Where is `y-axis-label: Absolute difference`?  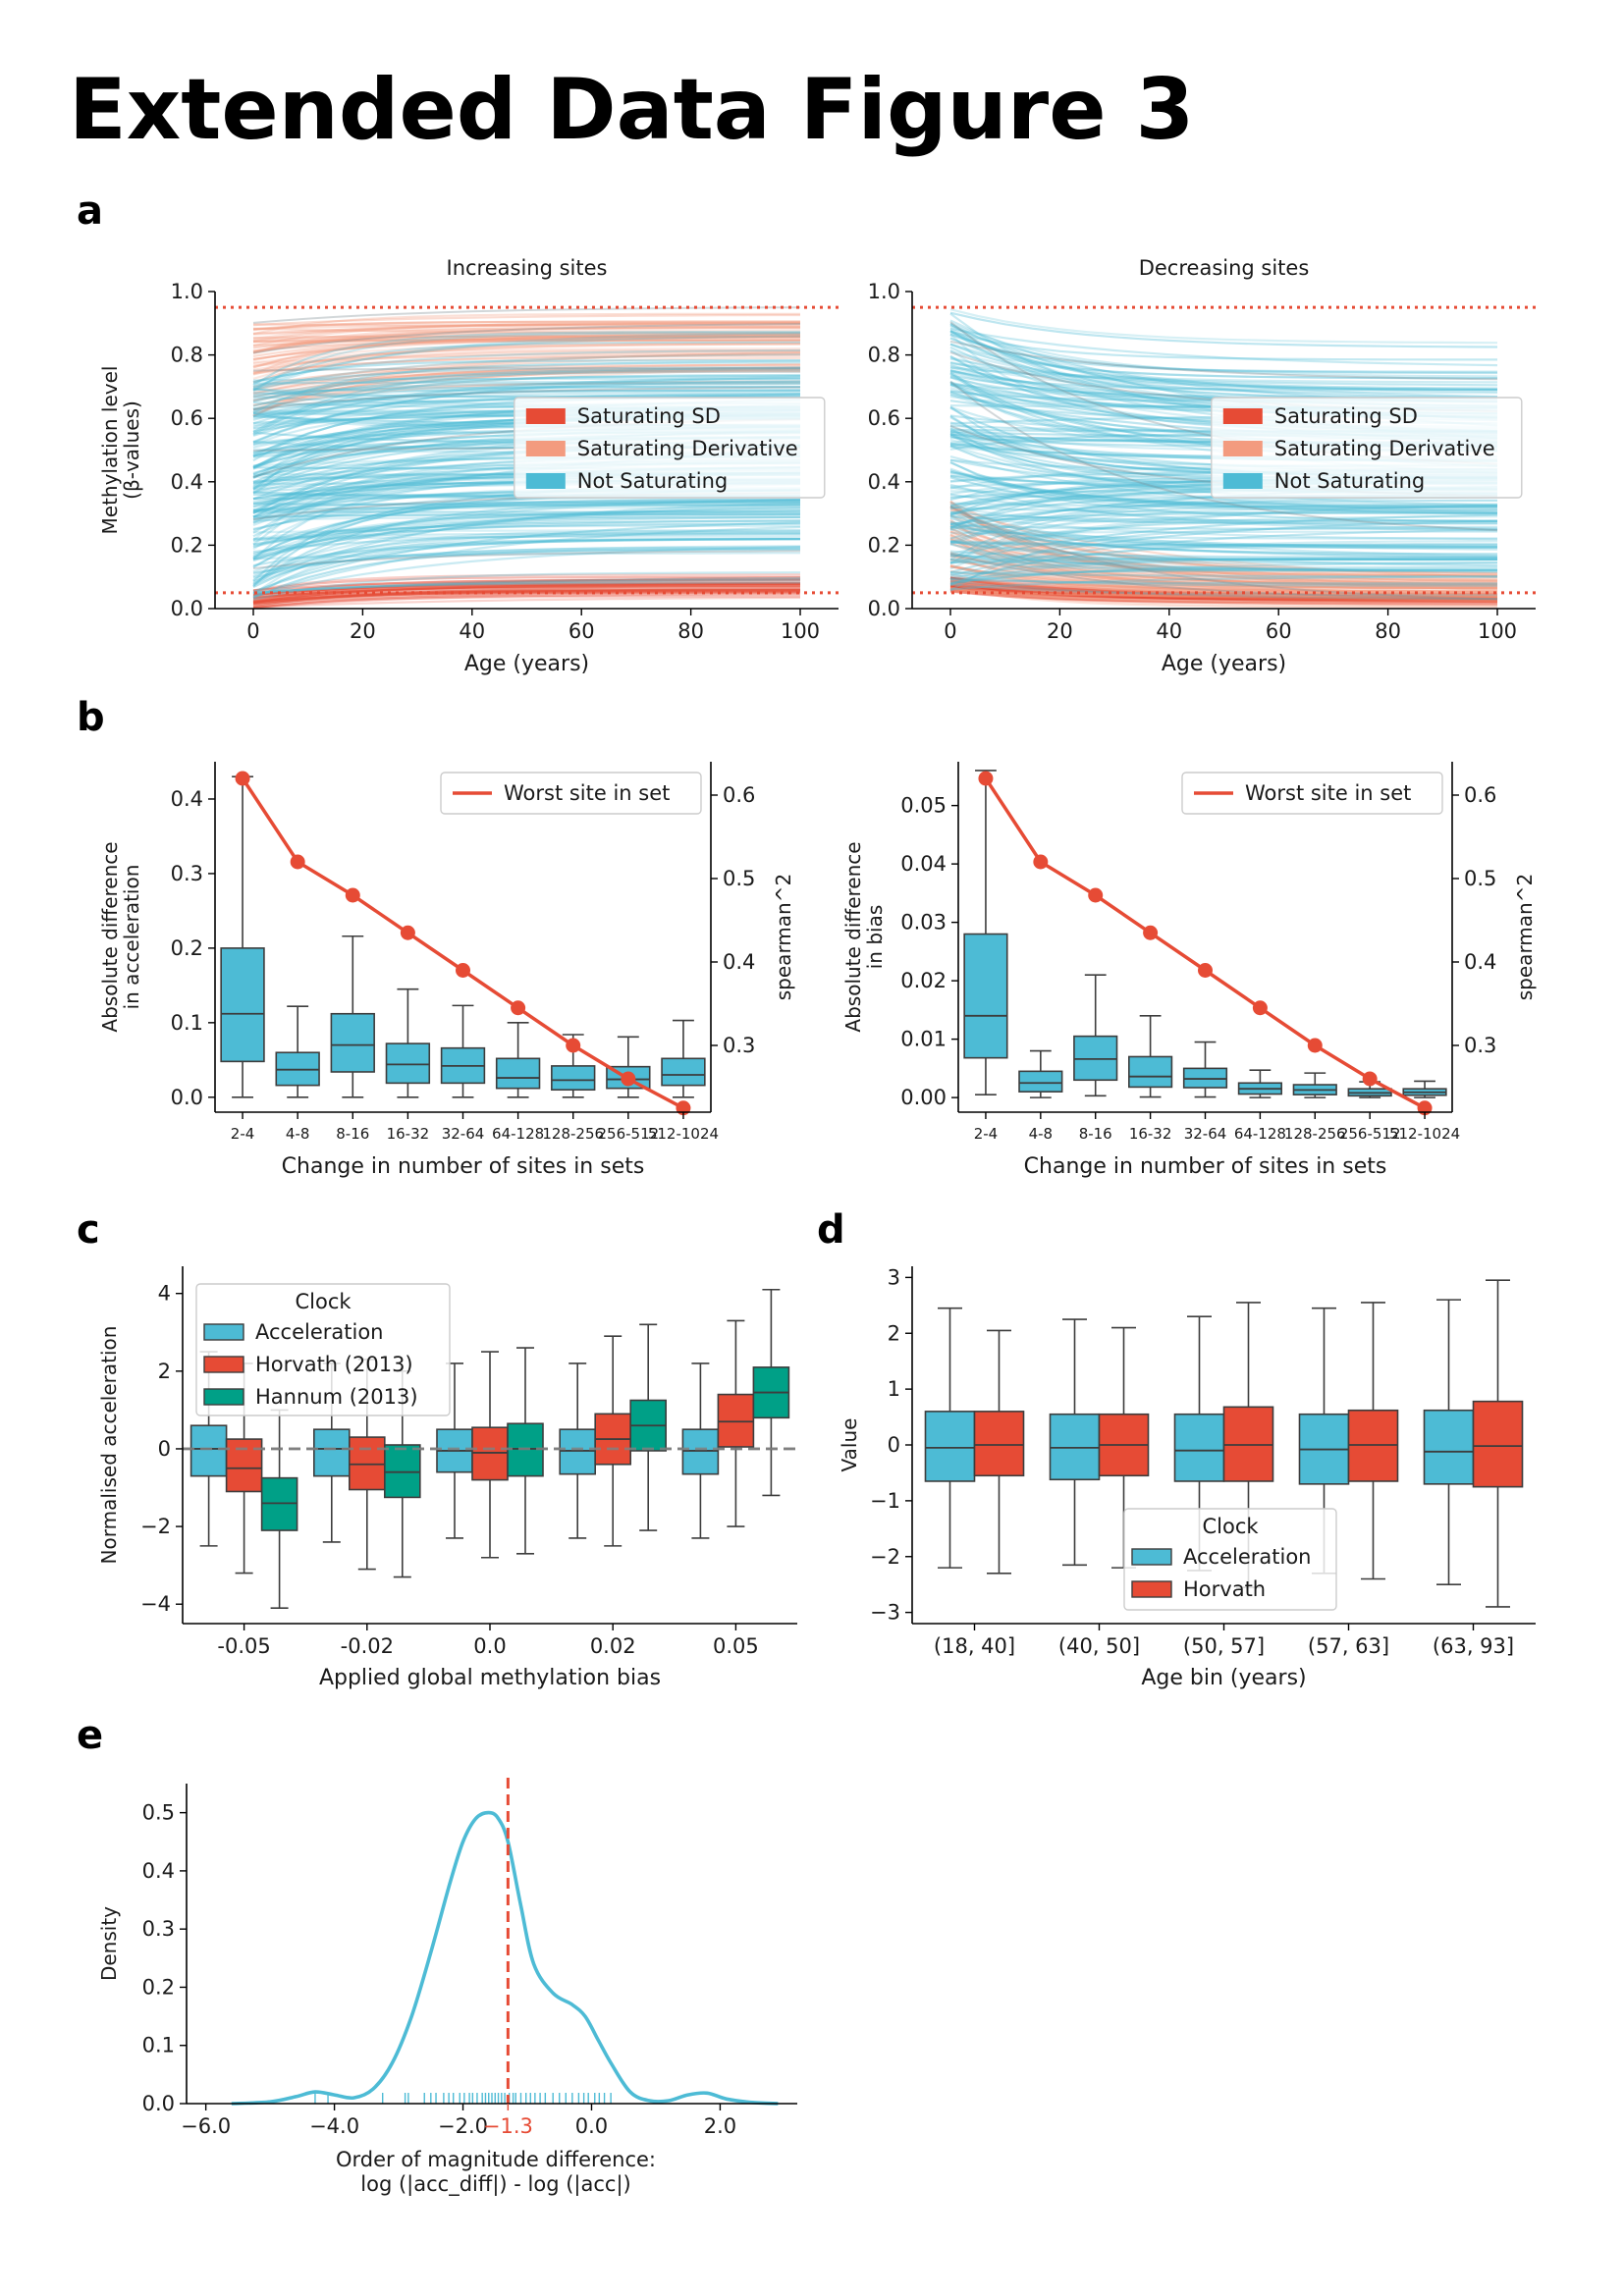 y-axis-label: Absolute difference is located at coordinates (110, 936).